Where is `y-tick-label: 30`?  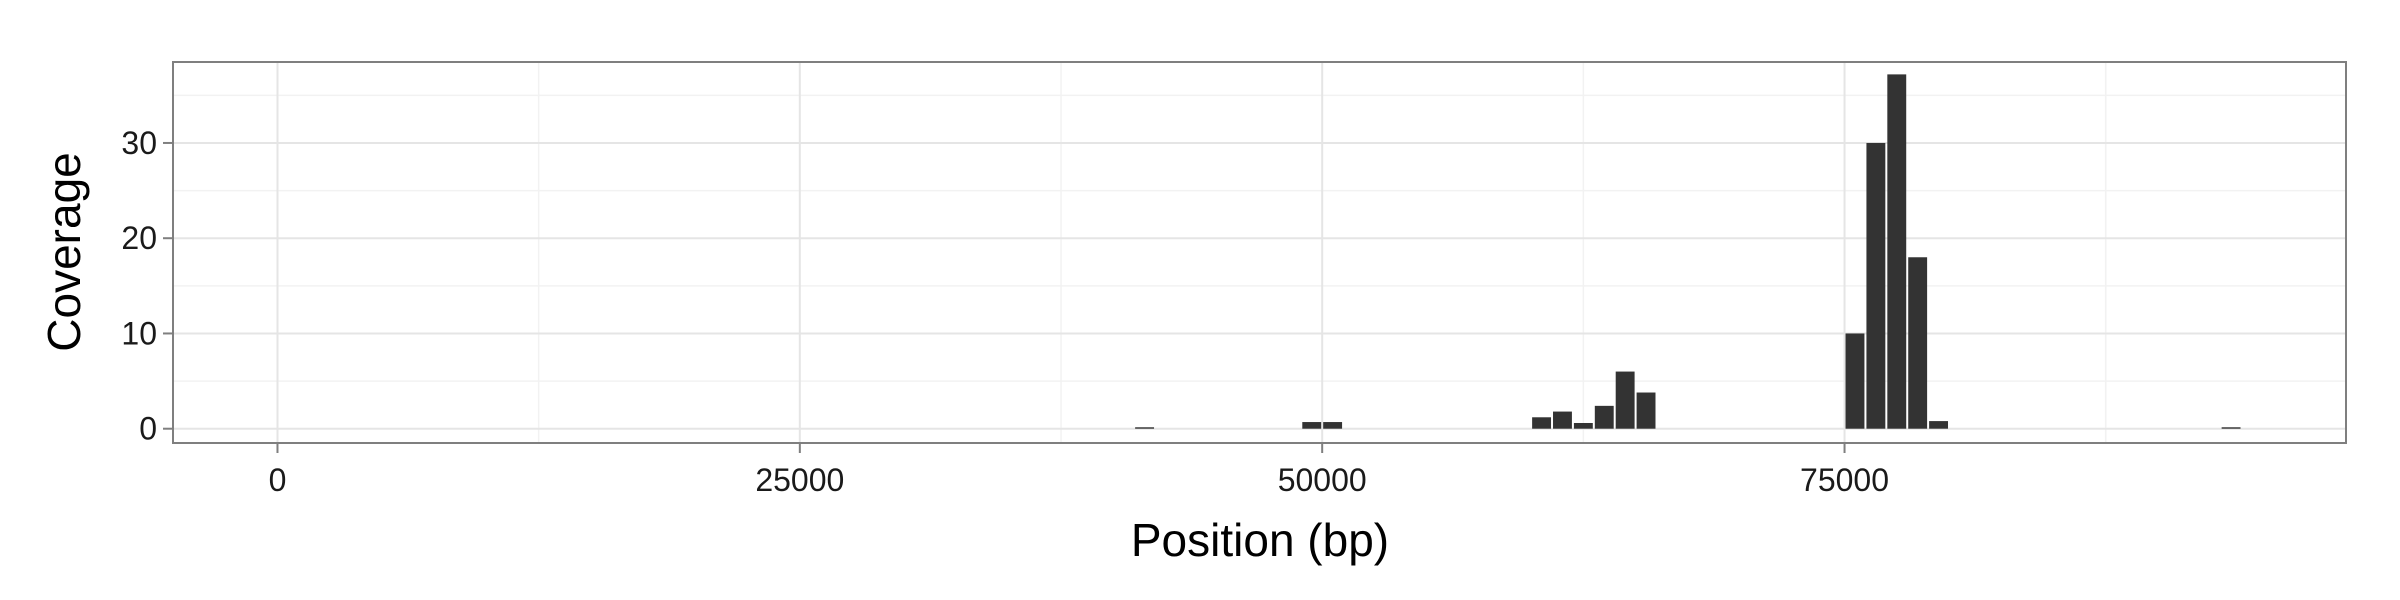 y-tick-label: 30 is located at coordinates (139, 143).